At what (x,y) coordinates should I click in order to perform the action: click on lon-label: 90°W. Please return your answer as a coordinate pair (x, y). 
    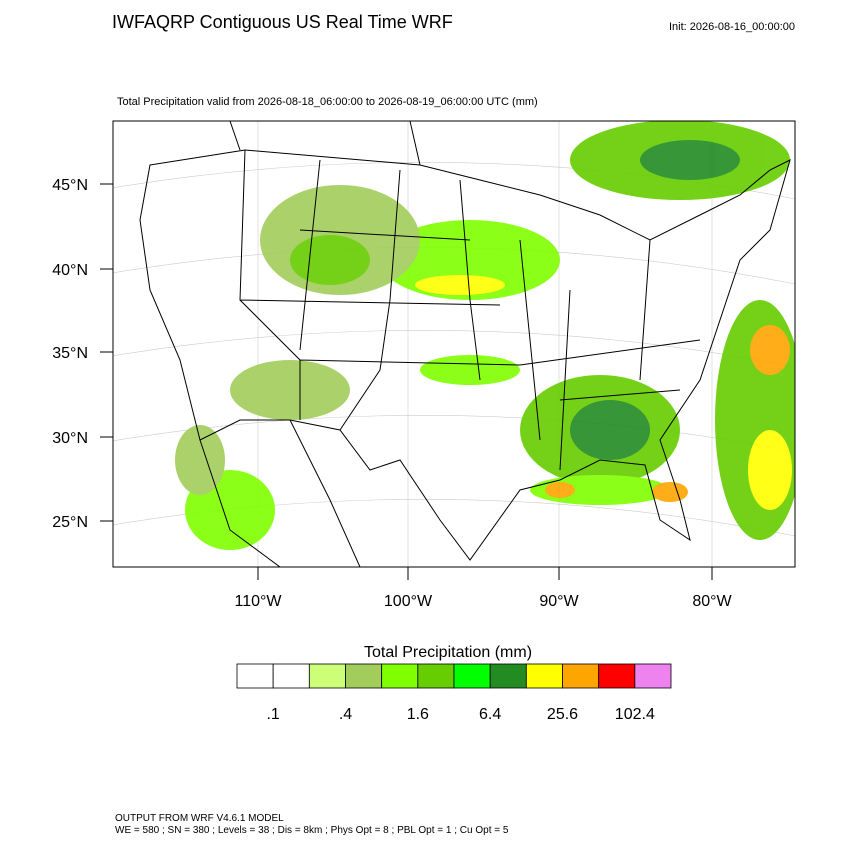
    Looking at the image, I should click on (559, 601).